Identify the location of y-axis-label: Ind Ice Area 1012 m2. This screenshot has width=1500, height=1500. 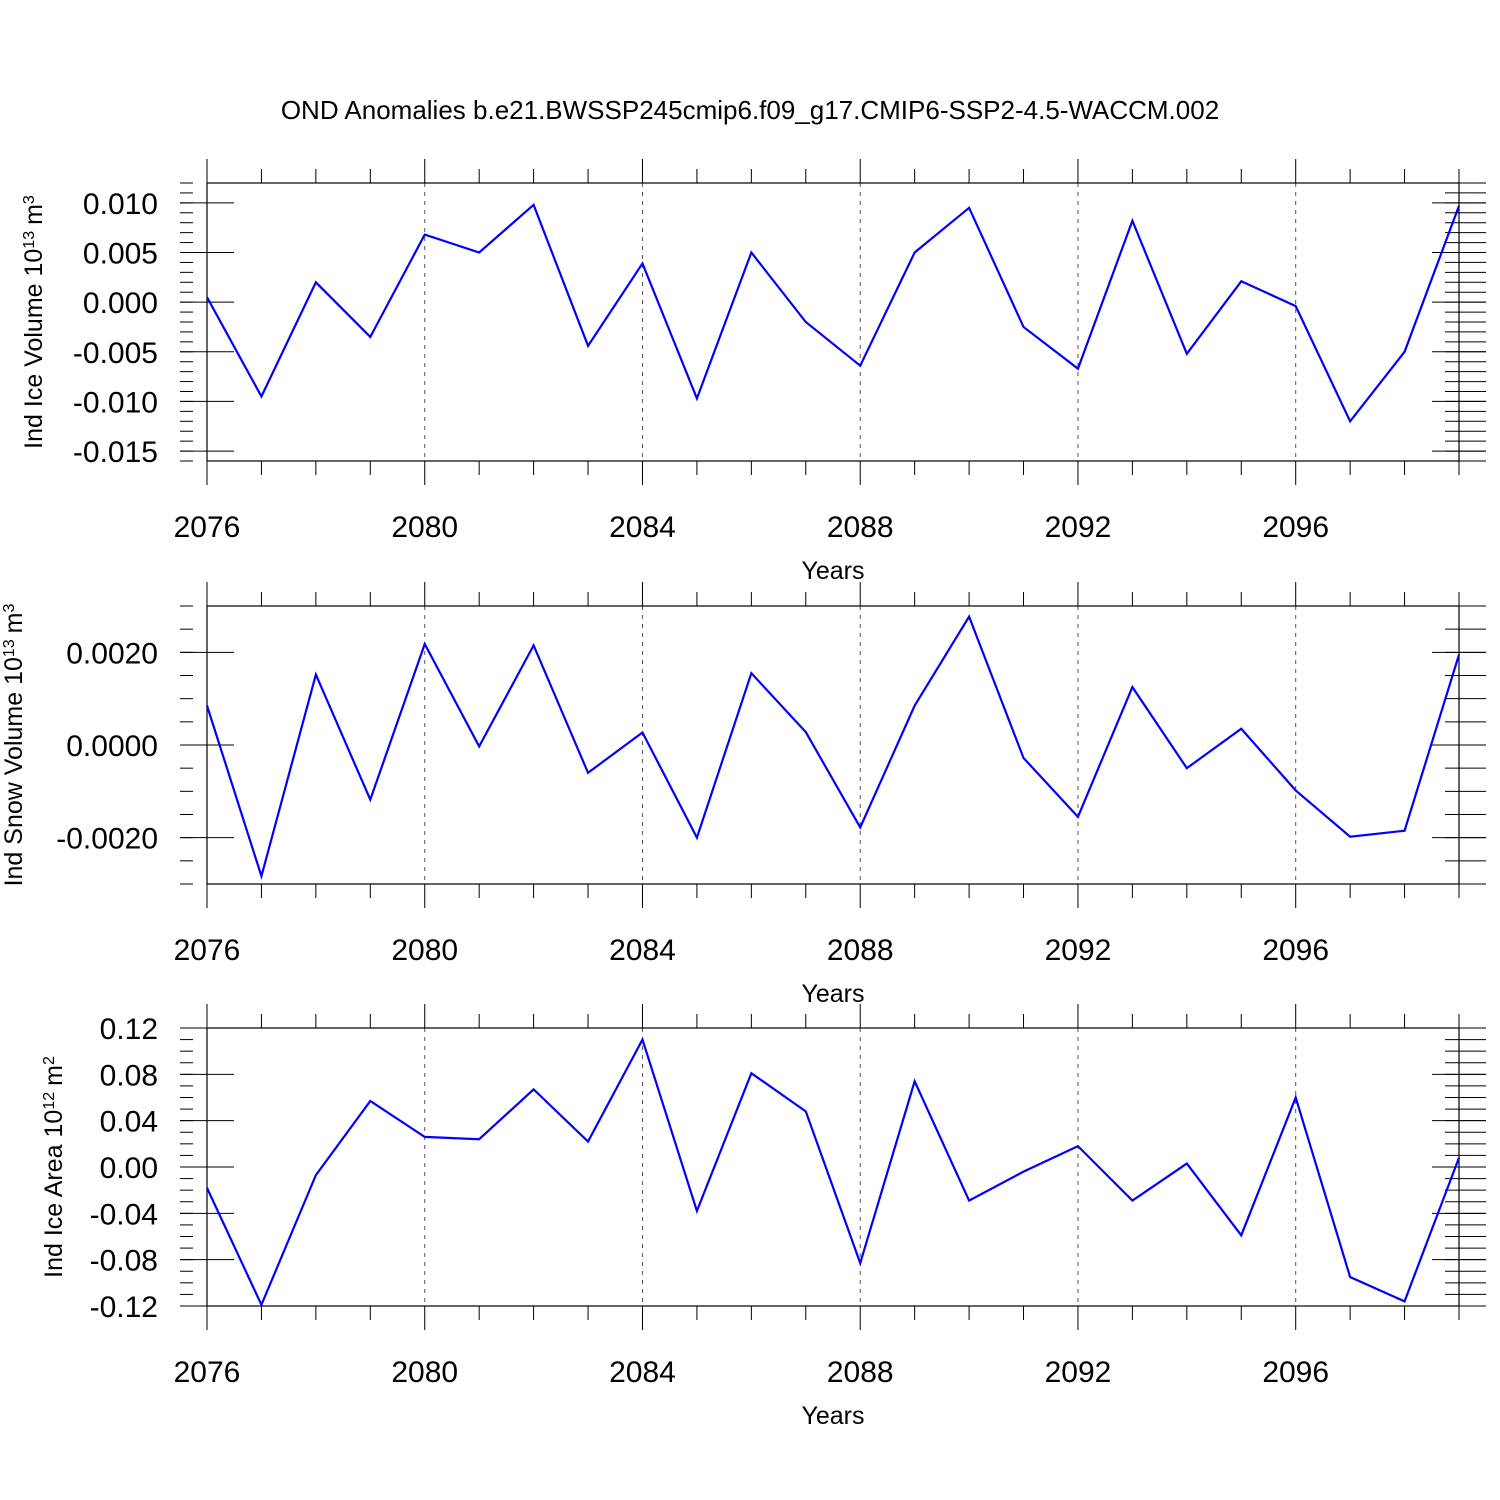
(54, 1167).